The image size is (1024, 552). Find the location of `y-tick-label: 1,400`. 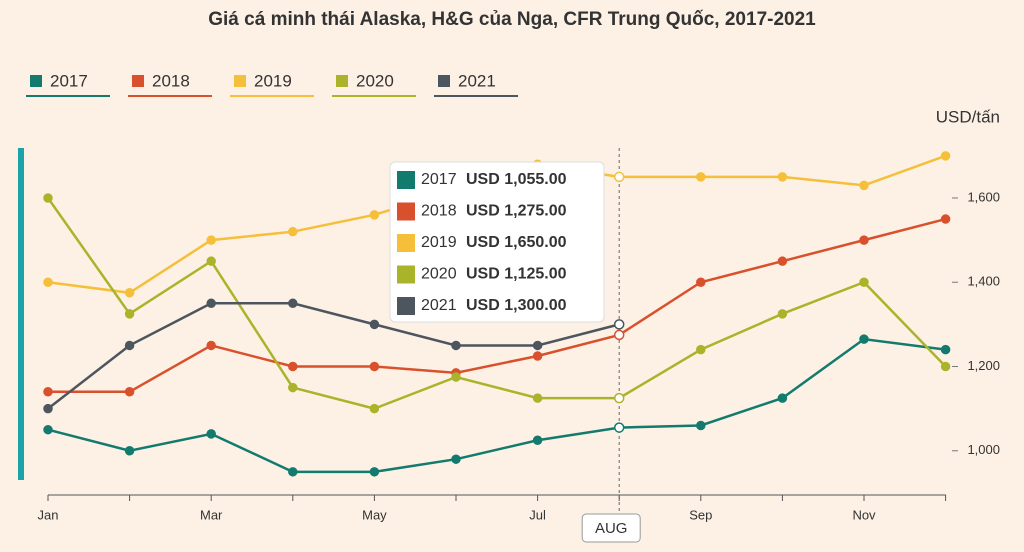

y-tick-label: 1,400 is located at coordinates (983, 281).